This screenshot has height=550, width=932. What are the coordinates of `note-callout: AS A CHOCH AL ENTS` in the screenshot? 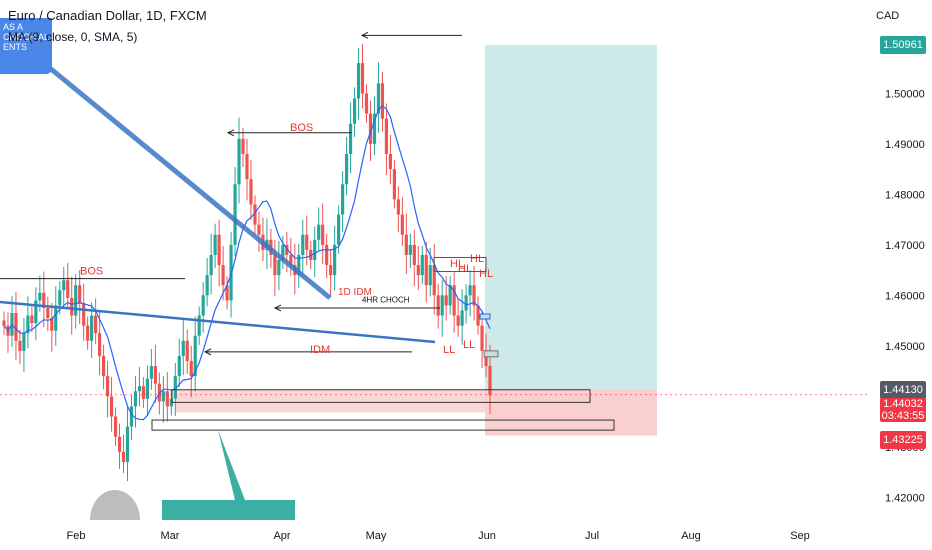 It's located at (26, 46).